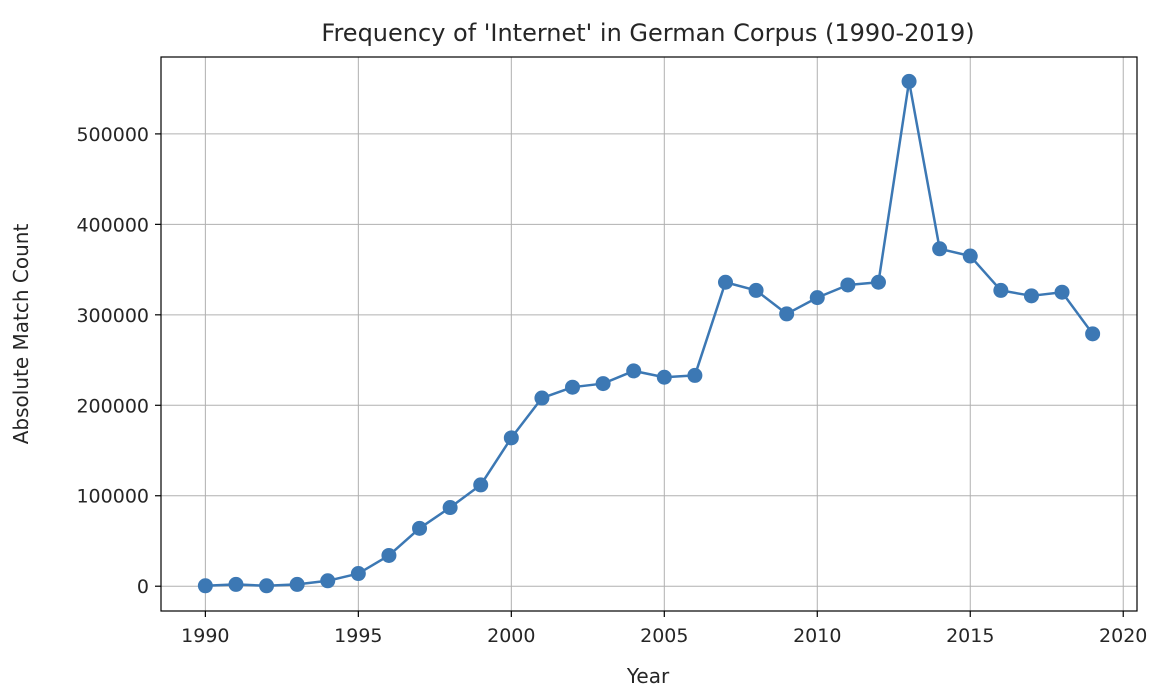 This screenshot has height=698, width=1164. Describe the element at coordinates (112, 497) in the screenshot. I see `y-tick-label: 100000` at that location.